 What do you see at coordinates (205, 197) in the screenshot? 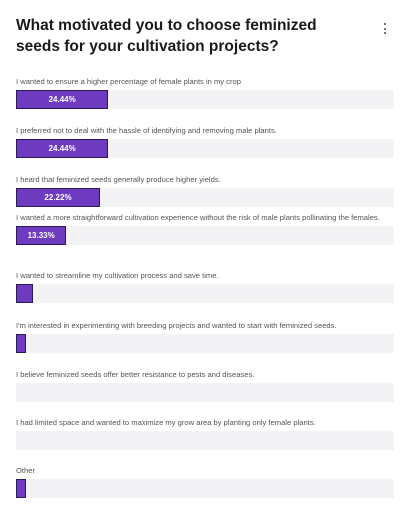
I see `bar-track: 22.22%` at bounding box center [205, 197].